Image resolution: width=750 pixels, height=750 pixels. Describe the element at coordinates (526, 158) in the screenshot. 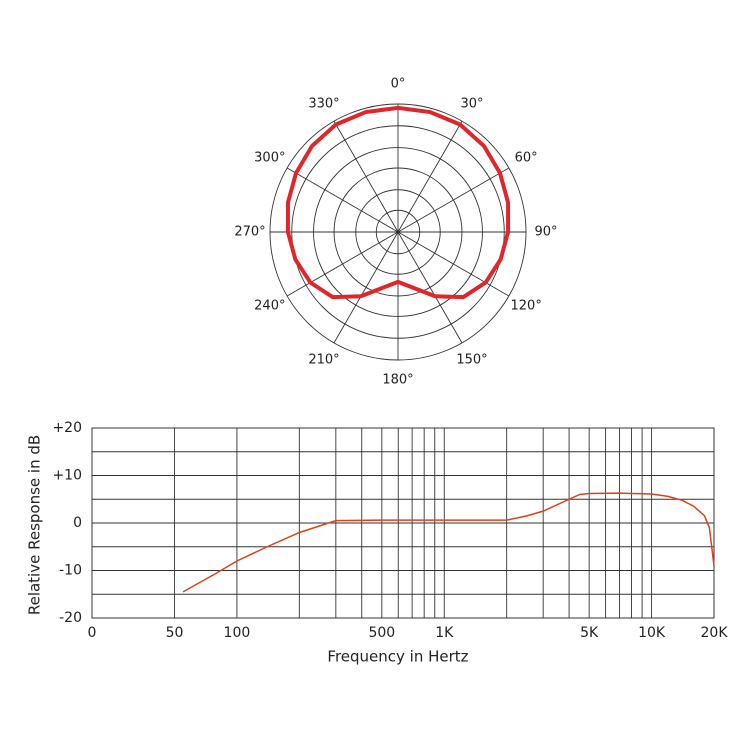

I see `angle-label: 60°` at that location.